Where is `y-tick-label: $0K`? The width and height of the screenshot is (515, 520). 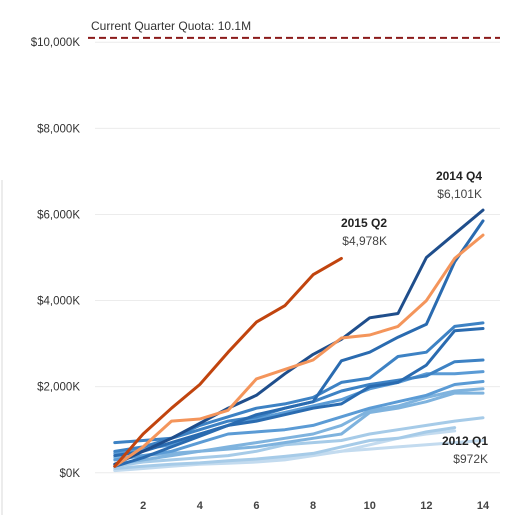 y-tick-label: $0K is located at coordinates (70, 474).